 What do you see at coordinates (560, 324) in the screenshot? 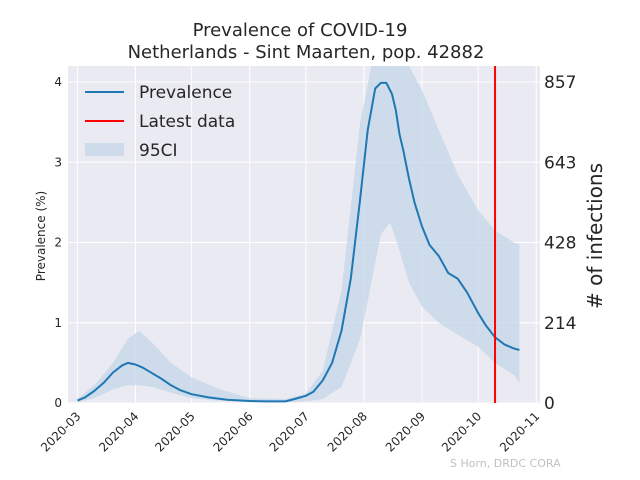
I see `y-right-tick-label: 214` at bounding box center [560, 324].